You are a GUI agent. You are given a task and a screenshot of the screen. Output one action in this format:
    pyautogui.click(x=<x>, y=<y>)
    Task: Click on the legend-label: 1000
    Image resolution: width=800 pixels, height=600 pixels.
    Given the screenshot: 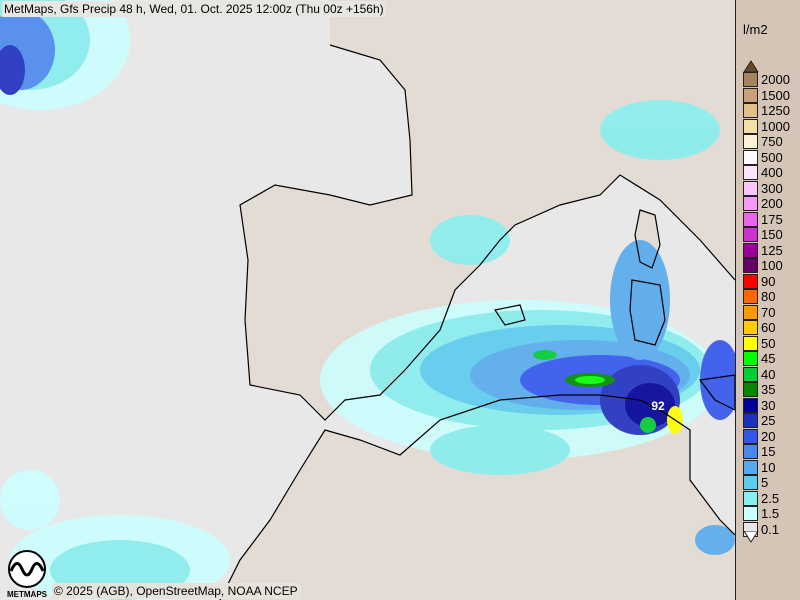 What is the action you would take?
    pyautogui.click(x=775, y=126)
    